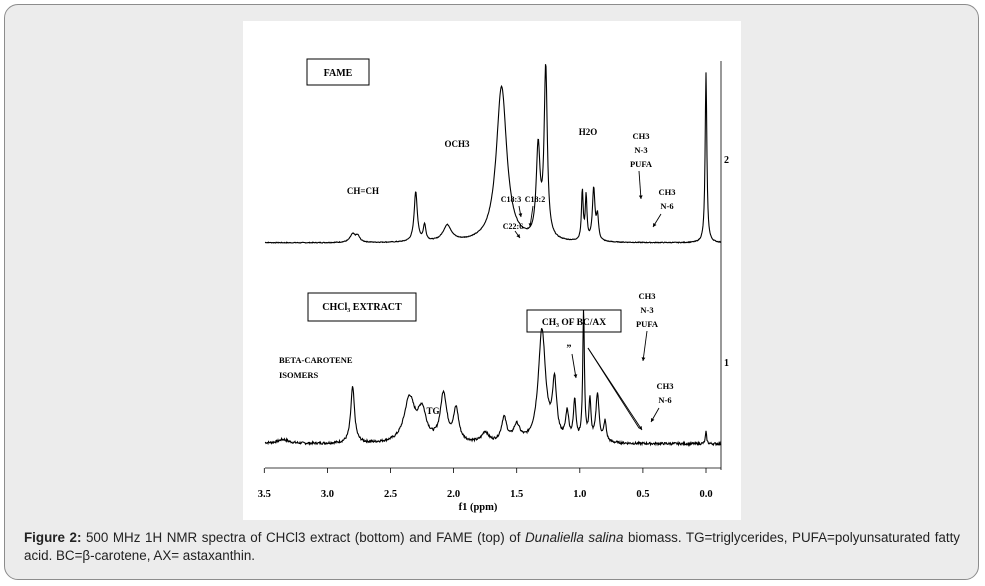 The height and width of the screenshot is (586, 985). What do you see at coordinates (665, 386) in the screenshot?
I see `chcl3-ch3-n6-label-1: CH3` at bounding box center [665, 386].